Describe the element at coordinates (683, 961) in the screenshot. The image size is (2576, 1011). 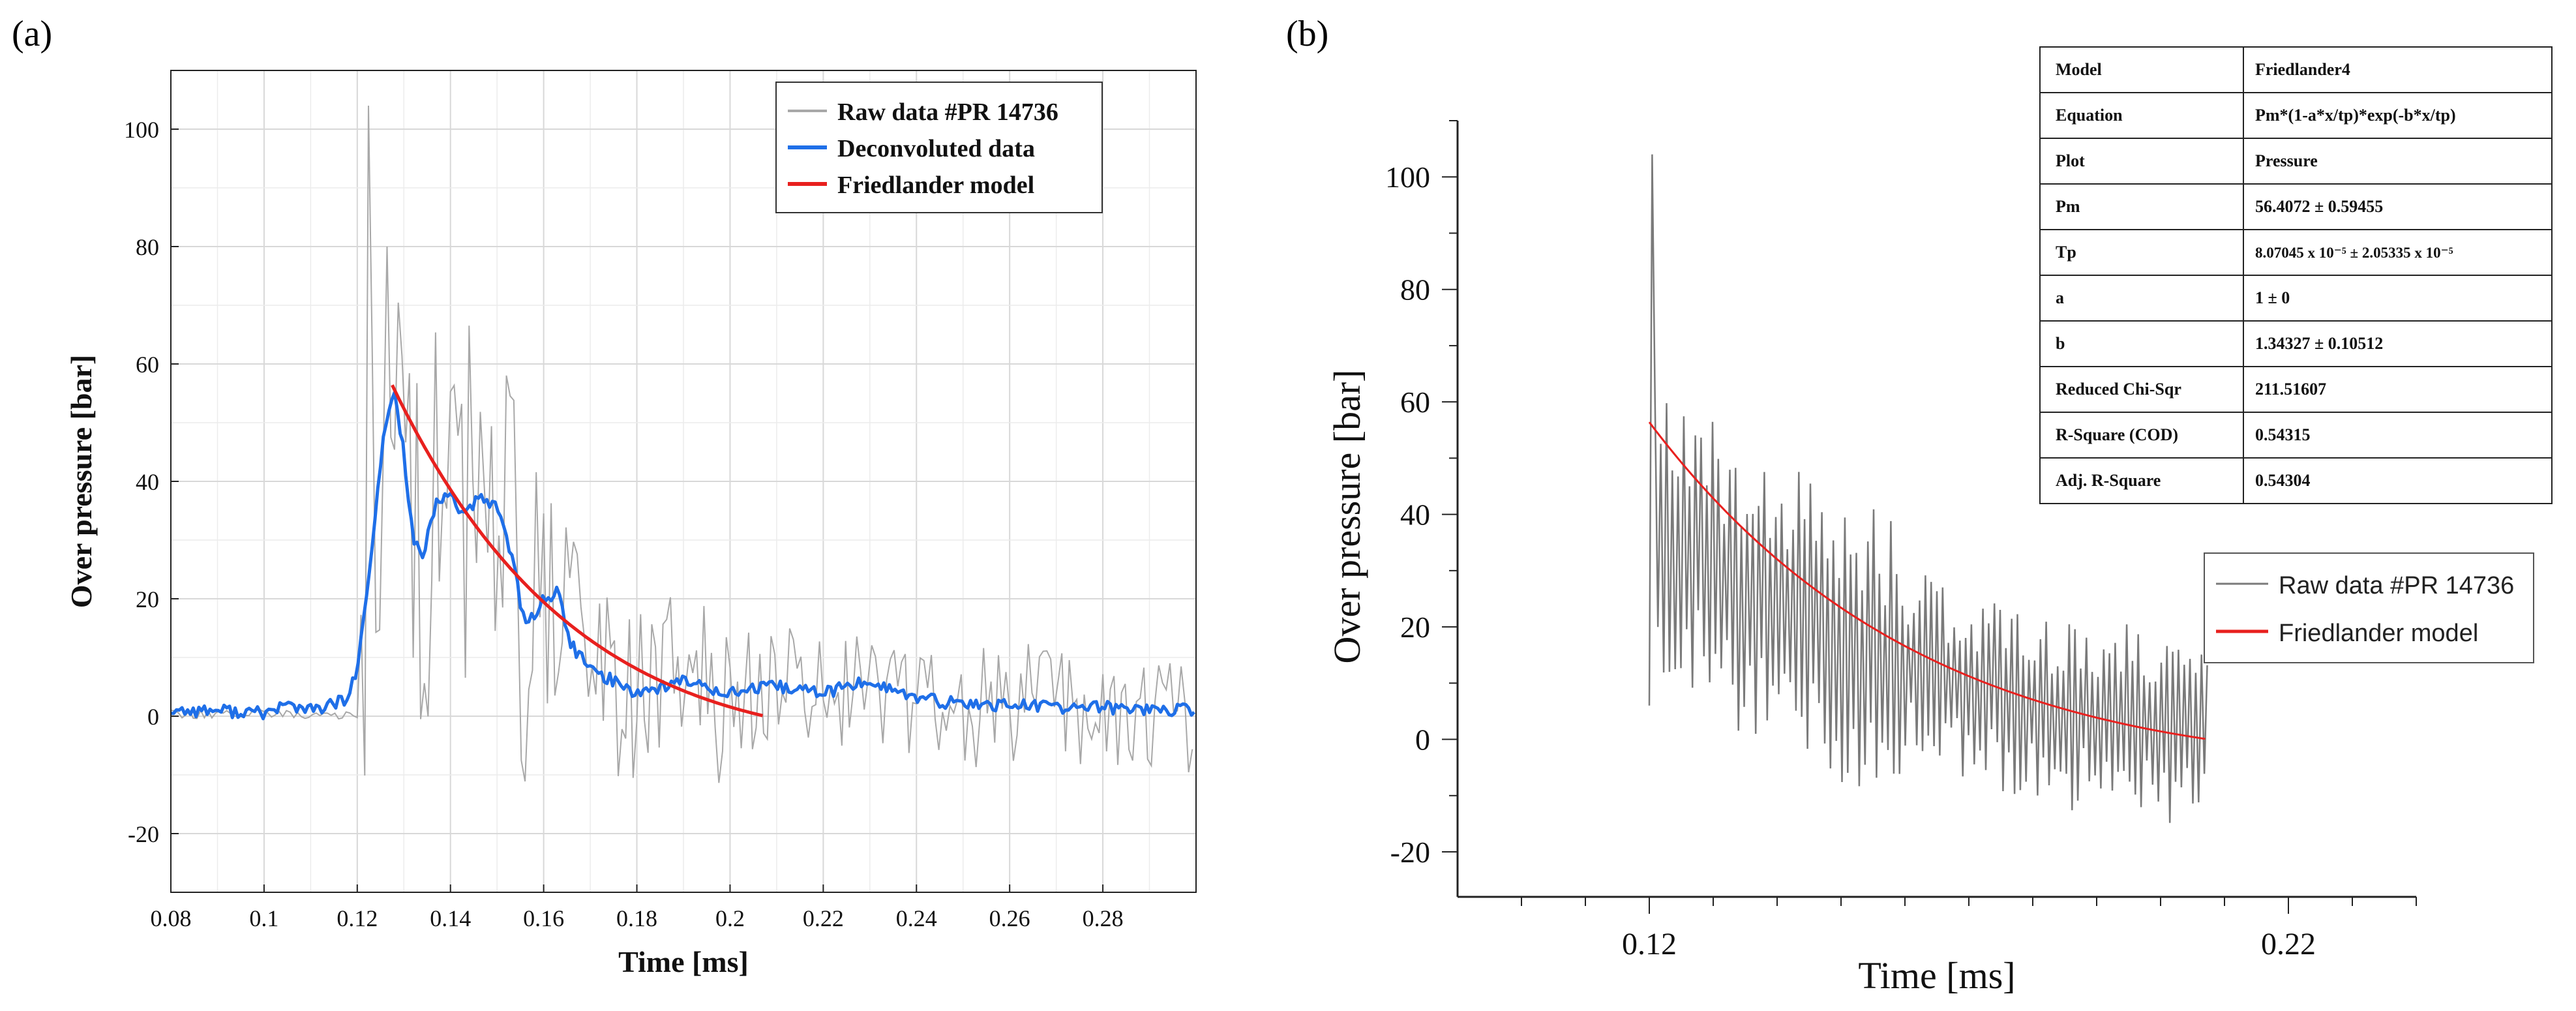
I see `panel-a-x-axis-label: Time [ms]` at that location.